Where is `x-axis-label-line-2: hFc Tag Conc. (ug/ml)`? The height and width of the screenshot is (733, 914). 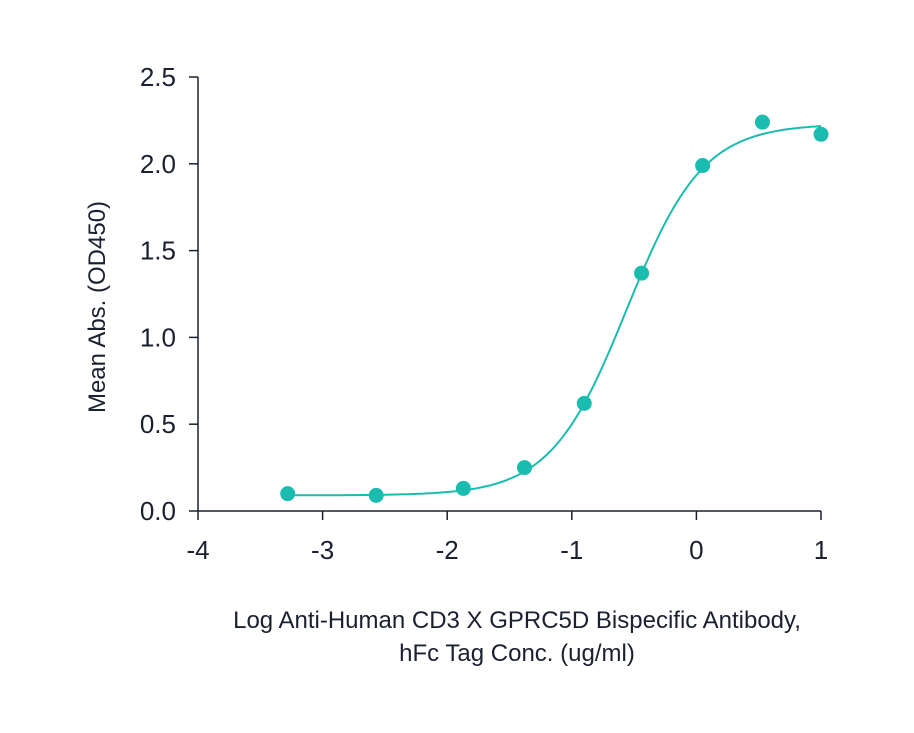
x-axis-label-line-2: hFc Tag Conc. (ug/ml) is located at coordinates (517, 653).